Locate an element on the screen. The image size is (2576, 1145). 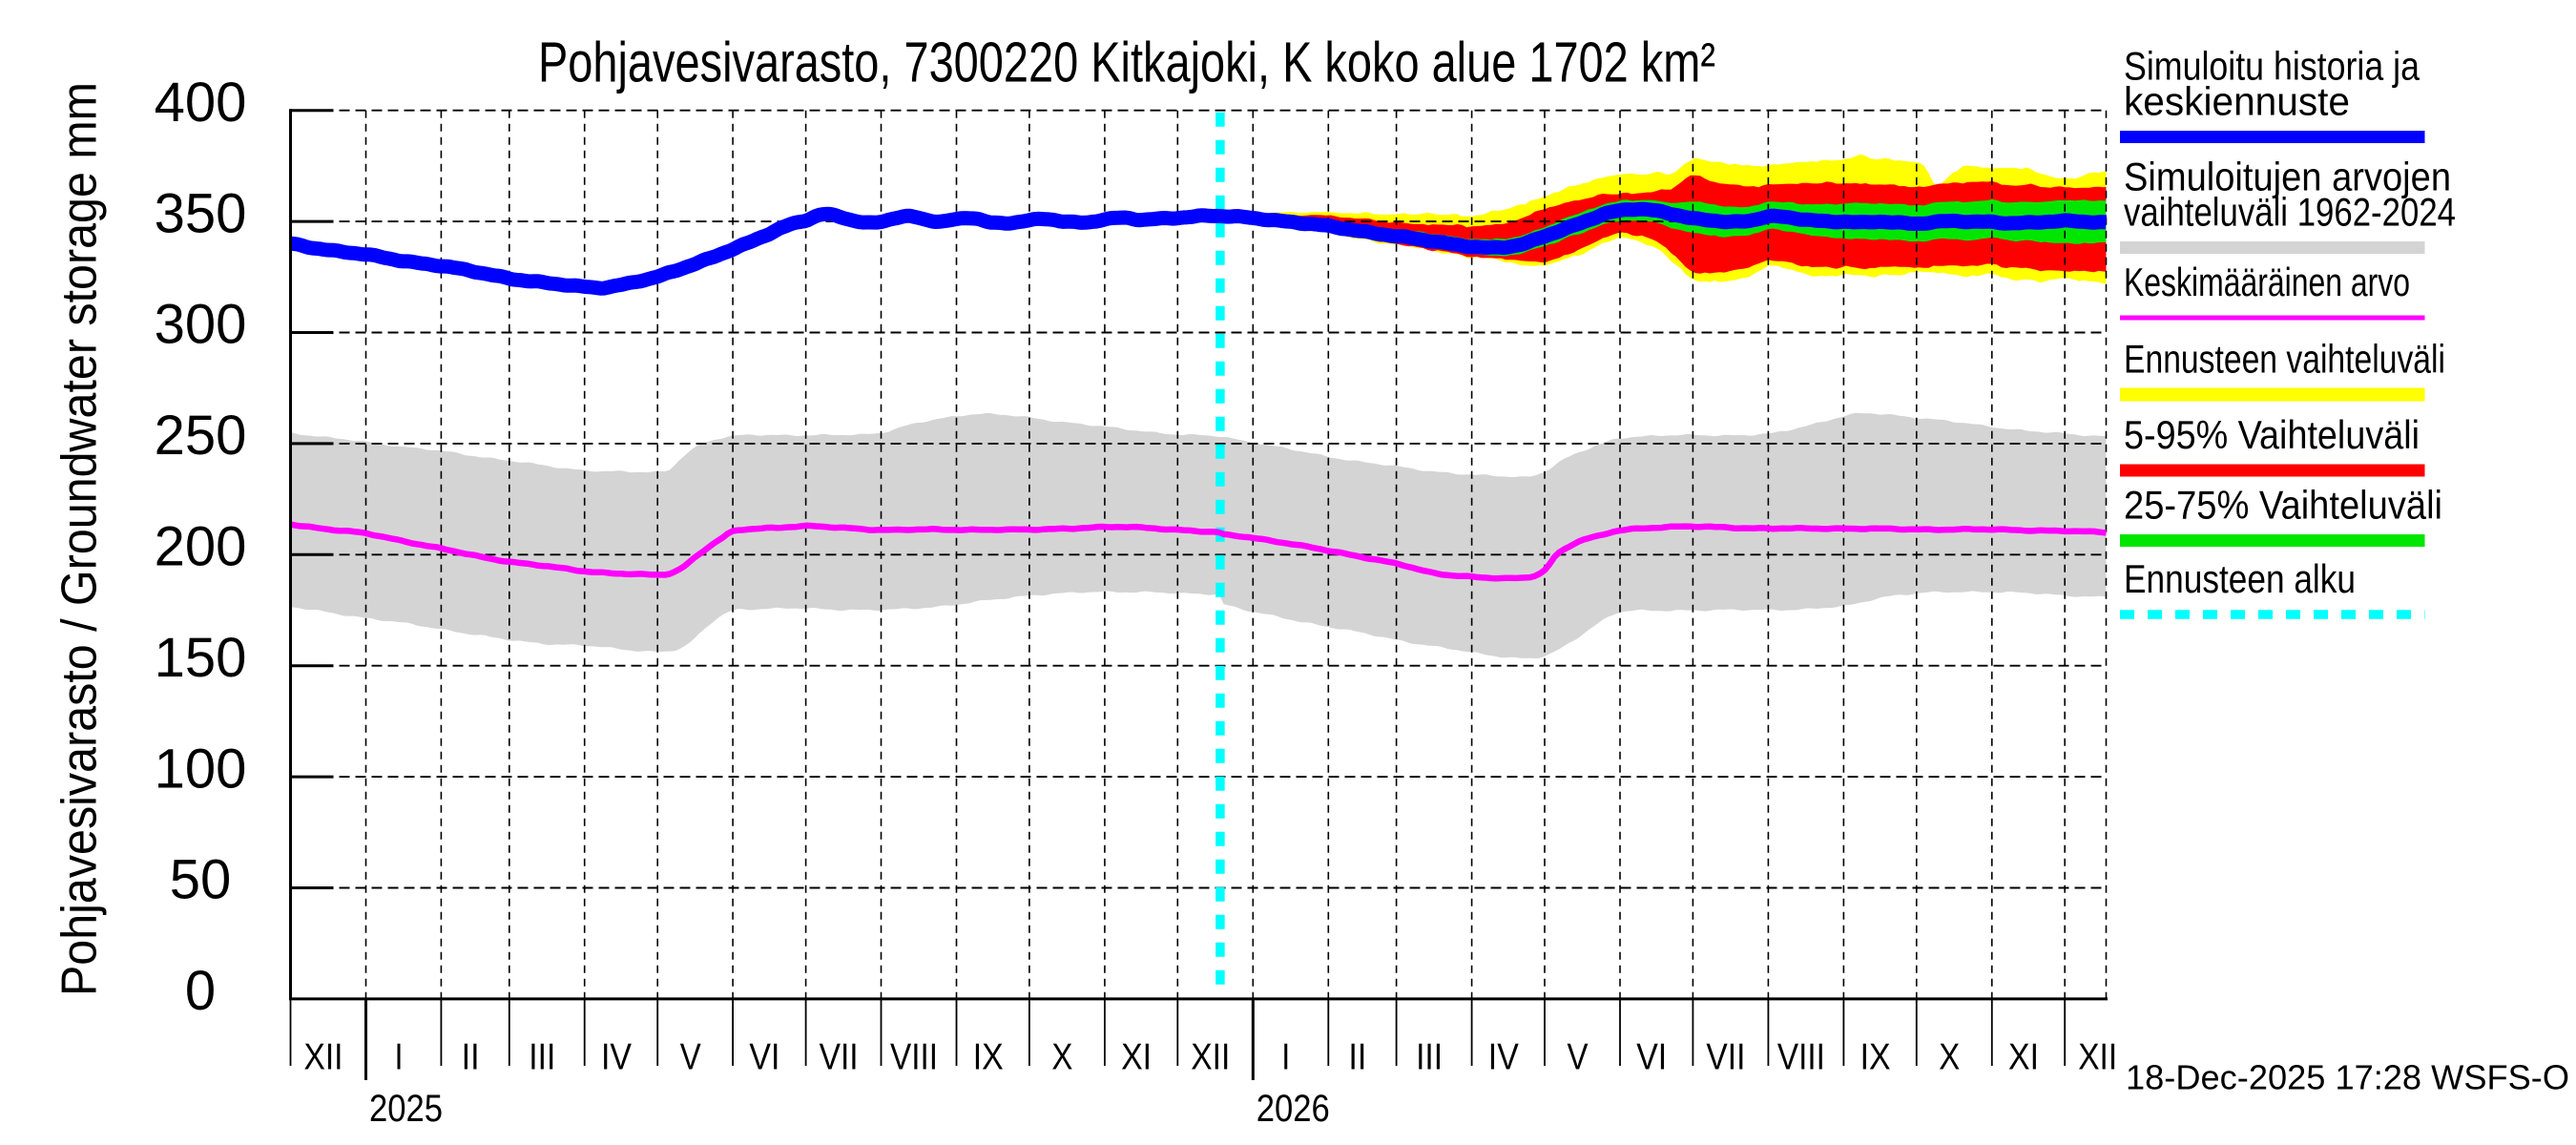
svg-text: 150 is located at coordinates (201, 658).